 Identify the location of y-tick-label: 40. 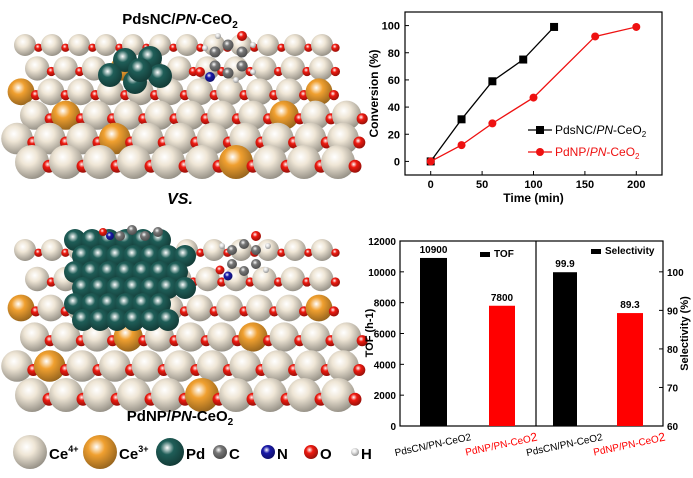
(394, 108).